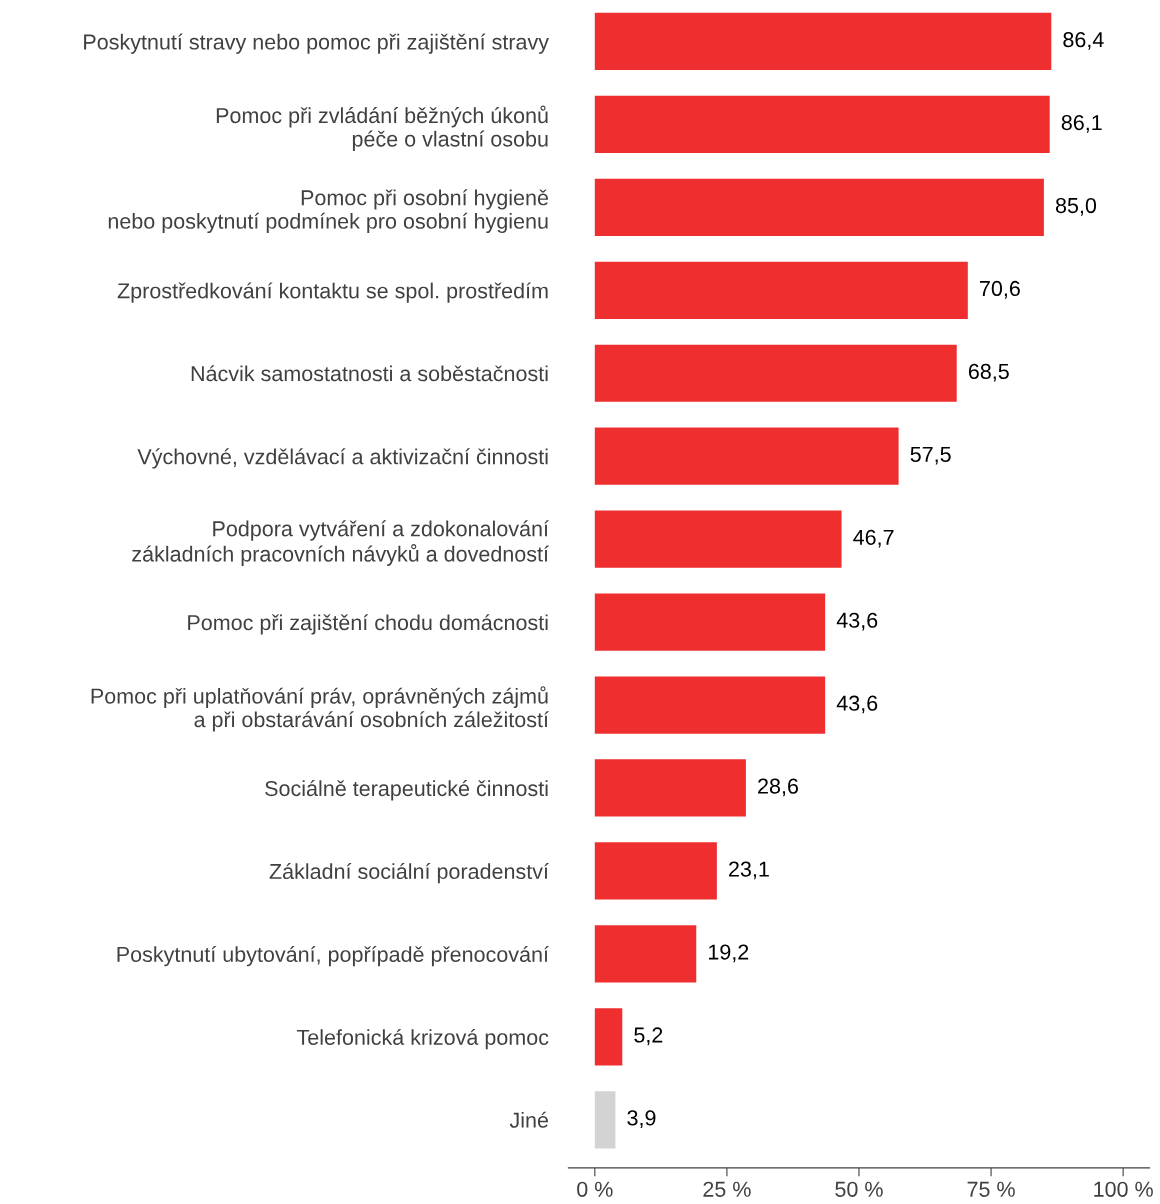 This screenshot has height=1204, width=1160. I want to click on y-tick-label: Telefonická krizová pomoc, so click(423, 1039).